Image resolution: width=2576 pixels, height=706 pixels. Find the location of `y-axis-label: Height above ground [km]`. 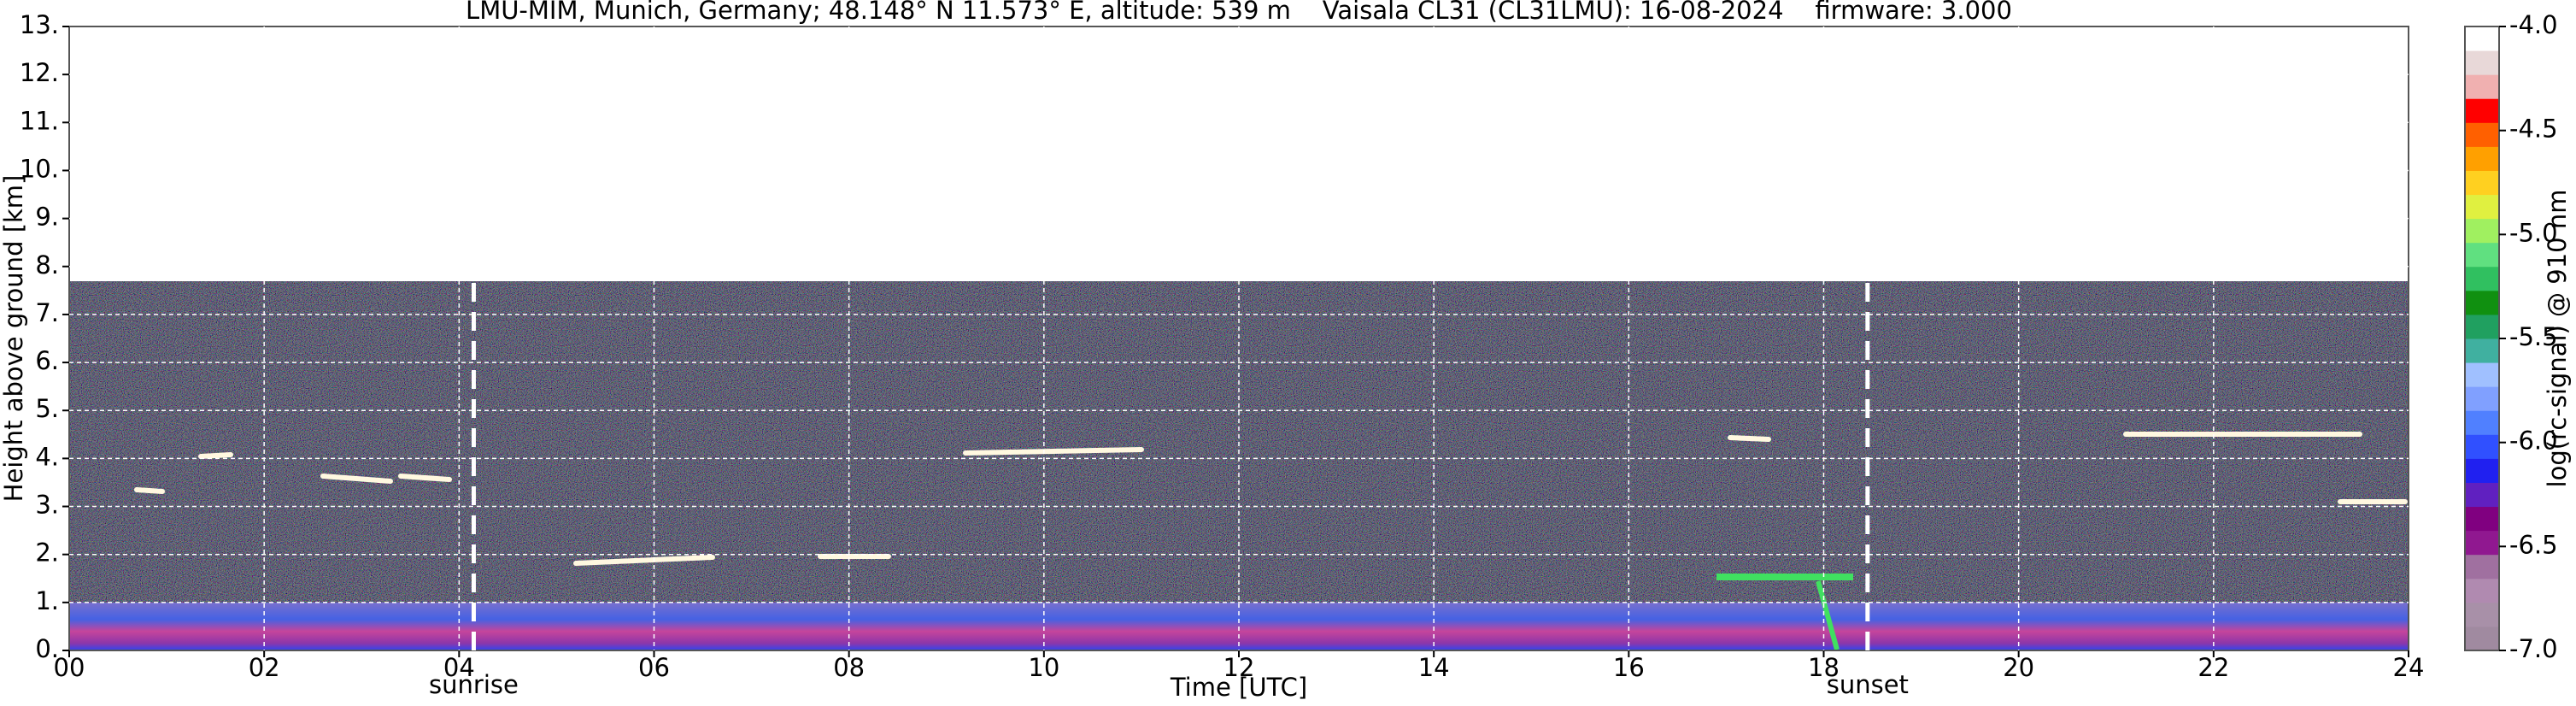

y-axis-label: Height above ground [km] is located at coordinates (14, 339).